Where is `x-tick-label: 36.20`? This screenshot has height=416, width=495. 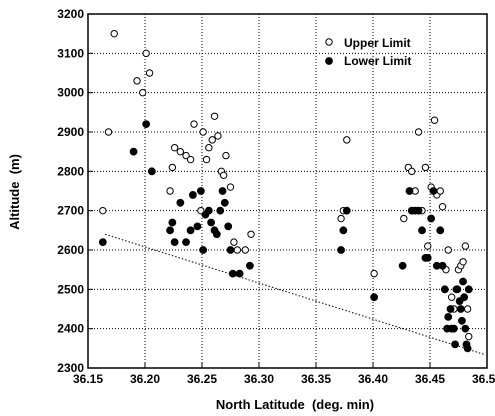 x-tick-label: 36.20 is located at coordinates (145, 379).